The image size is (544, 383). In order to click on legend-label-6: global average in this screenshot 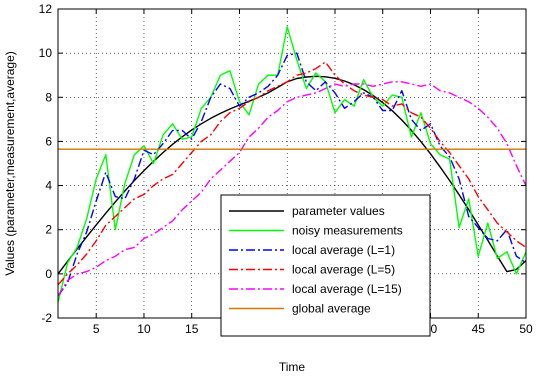, I will do `click(331, 309)`.